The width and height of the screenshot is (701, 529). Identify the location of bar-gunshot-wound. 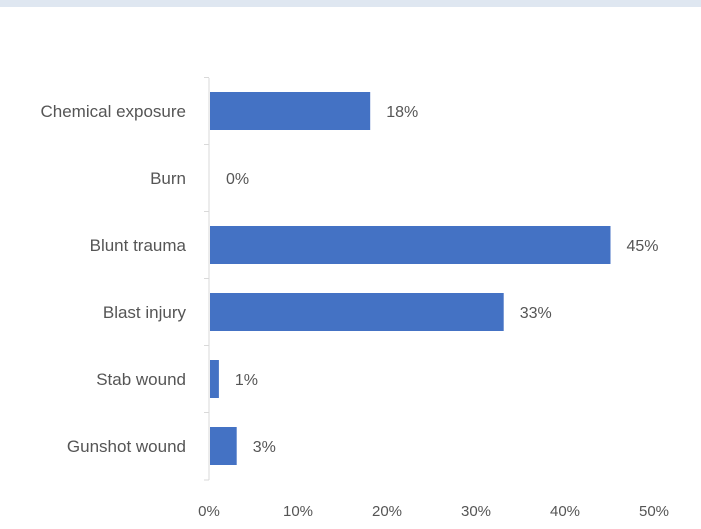
(223, 446).